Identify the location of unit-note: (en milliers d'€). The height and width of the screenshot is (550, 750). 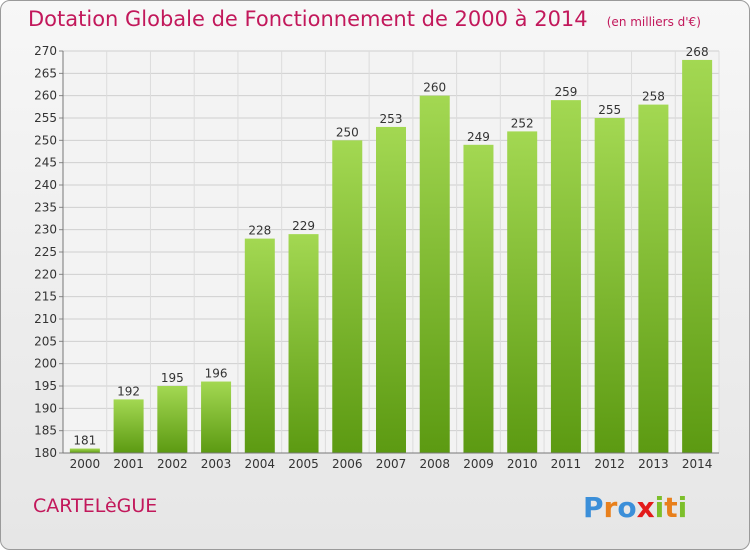
(653, 22).